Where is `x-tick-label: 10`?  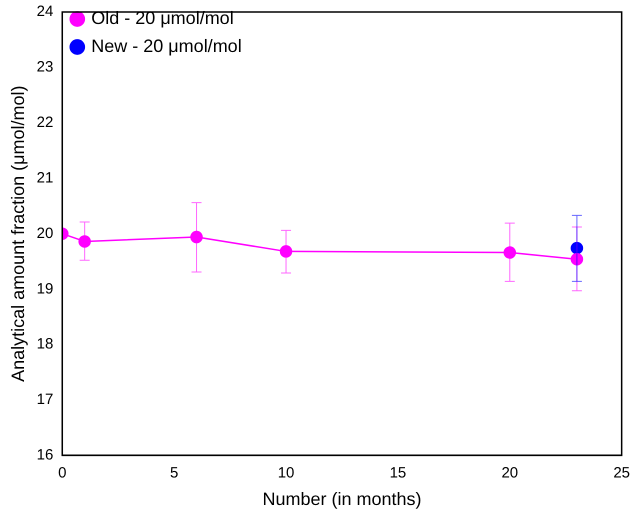
x-tick-label: 10 is located at coordinates (286, 473).